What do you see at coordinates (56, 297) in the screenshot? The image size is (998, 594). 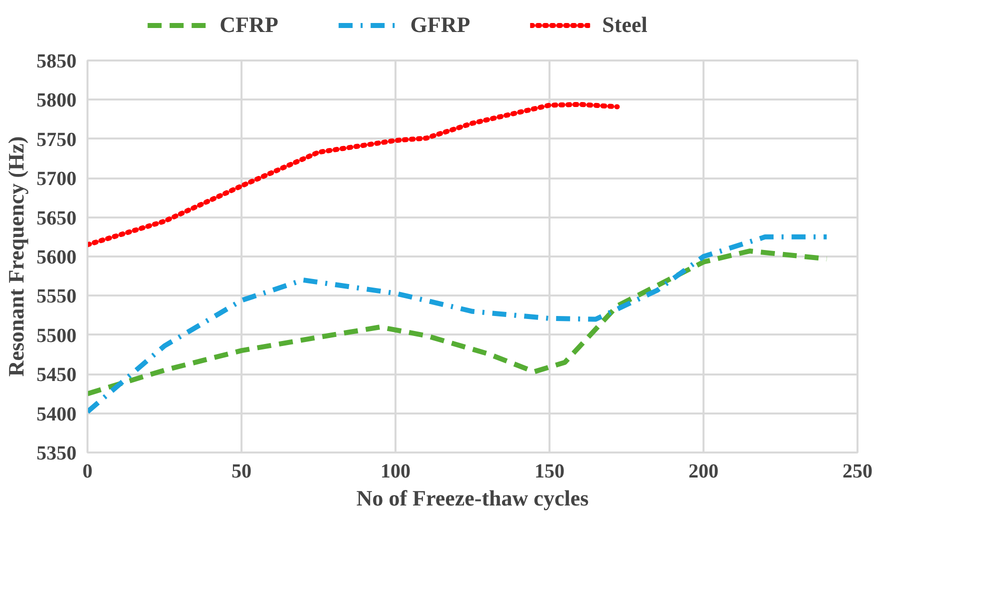 I see `y-tick-label: 5550` at bounding box center [56, 297].